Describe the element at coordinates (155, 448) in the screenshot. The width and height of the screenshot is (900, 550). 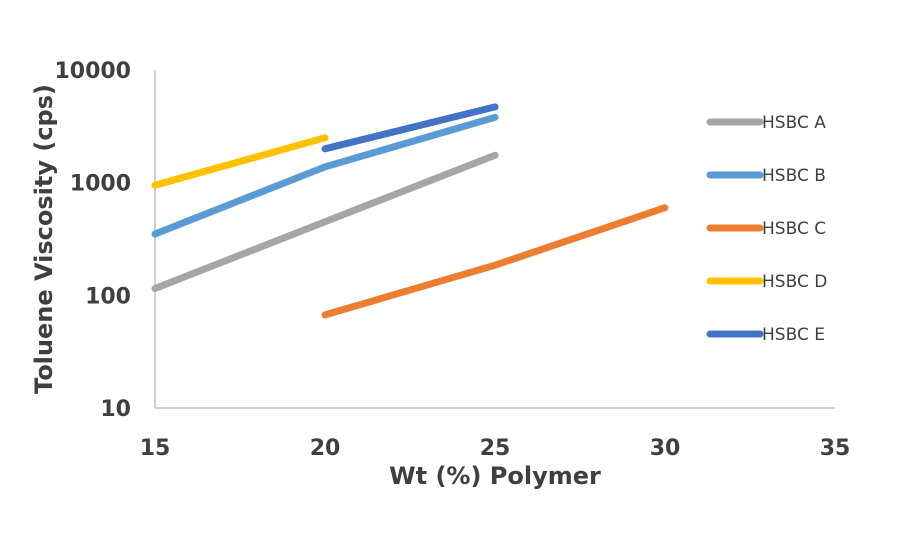
I see `x-tick-label: 15` at that location.